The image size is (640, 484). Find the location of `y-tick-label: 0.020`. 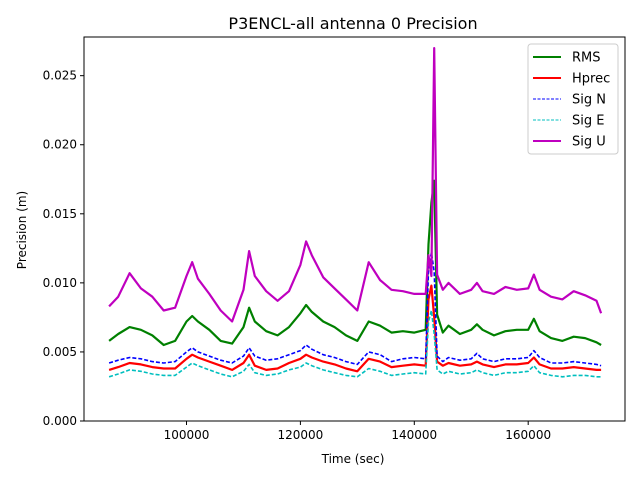

y-tick-label: 0.020 is located at coordinates (60, 145).